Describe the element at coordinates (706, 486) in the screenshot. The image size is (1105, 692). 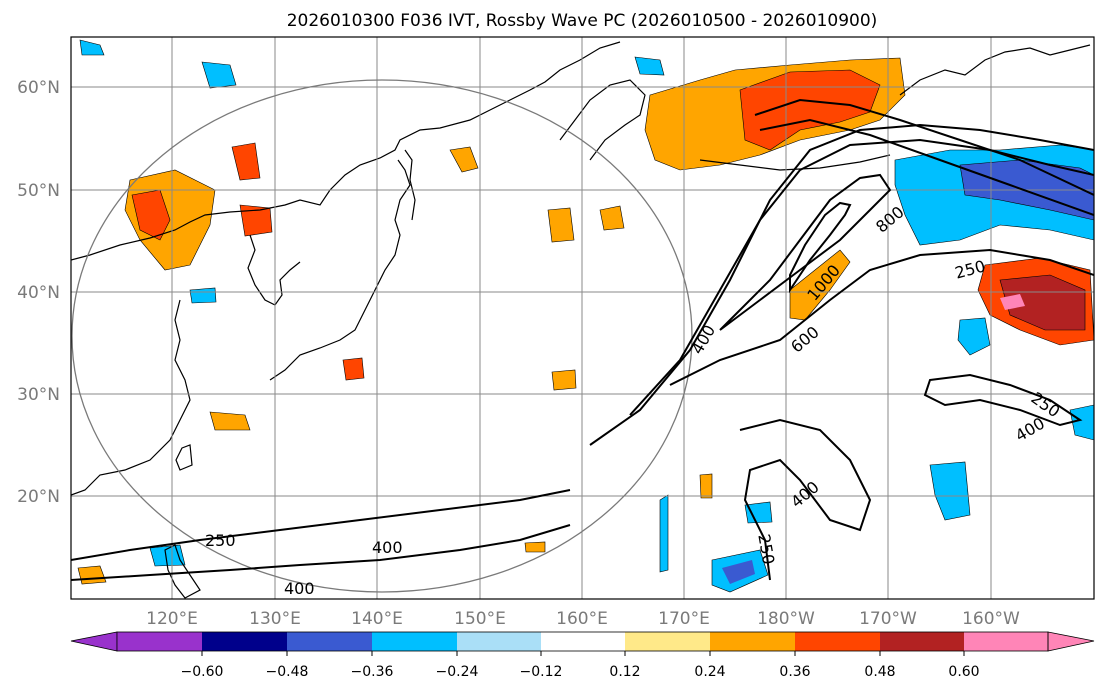
I see `shade-positive-mid` at that location.